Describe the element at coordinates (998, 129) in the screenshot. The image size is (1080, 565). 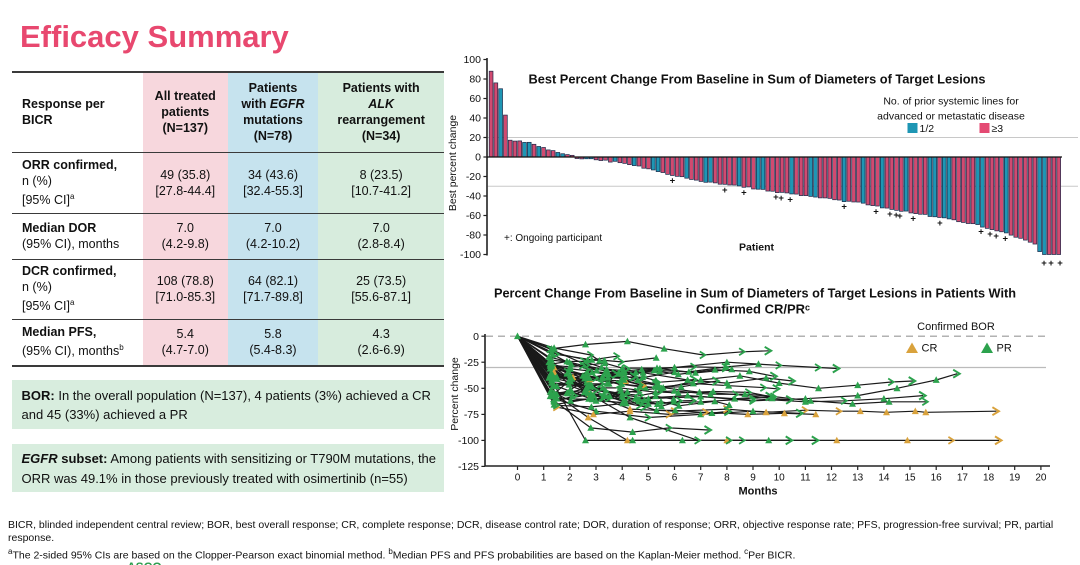
I see `svg-text: ≥3` at that location.